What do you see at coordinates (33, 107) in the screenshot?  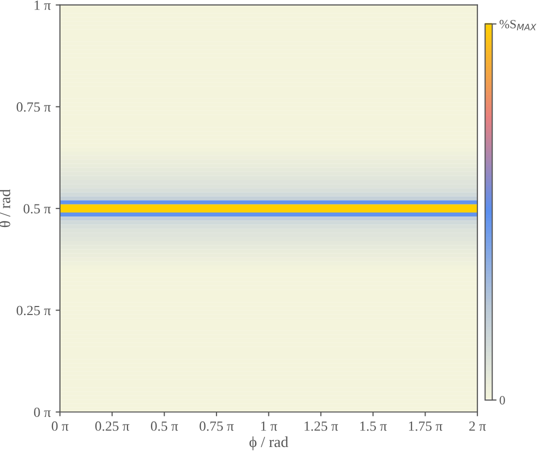 I see `y-tick-label: 0.75 π` at bounding box center [33, 107].